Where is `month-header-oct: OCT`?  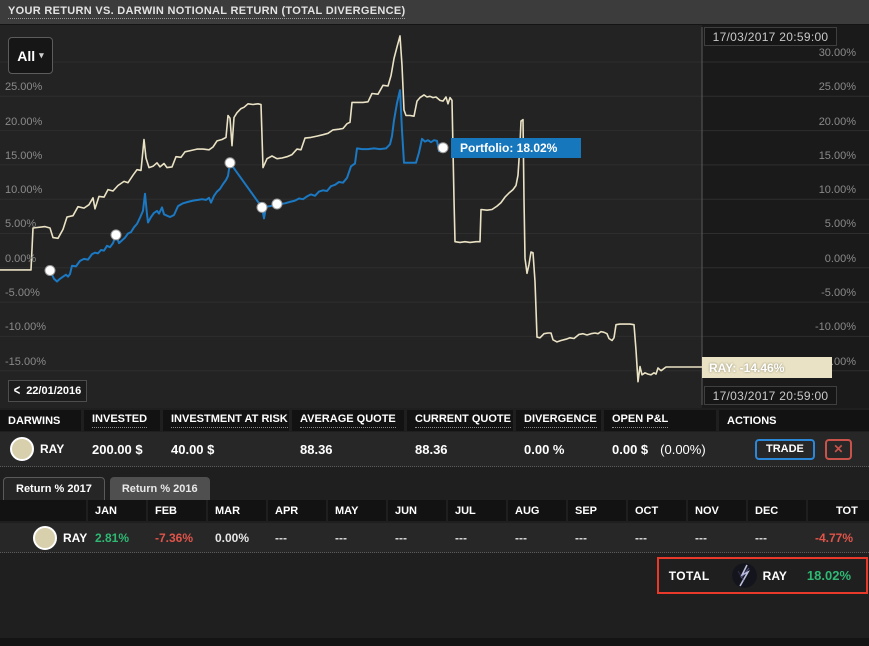
month-header-oct: OCT is located at coordinates (657, 510).